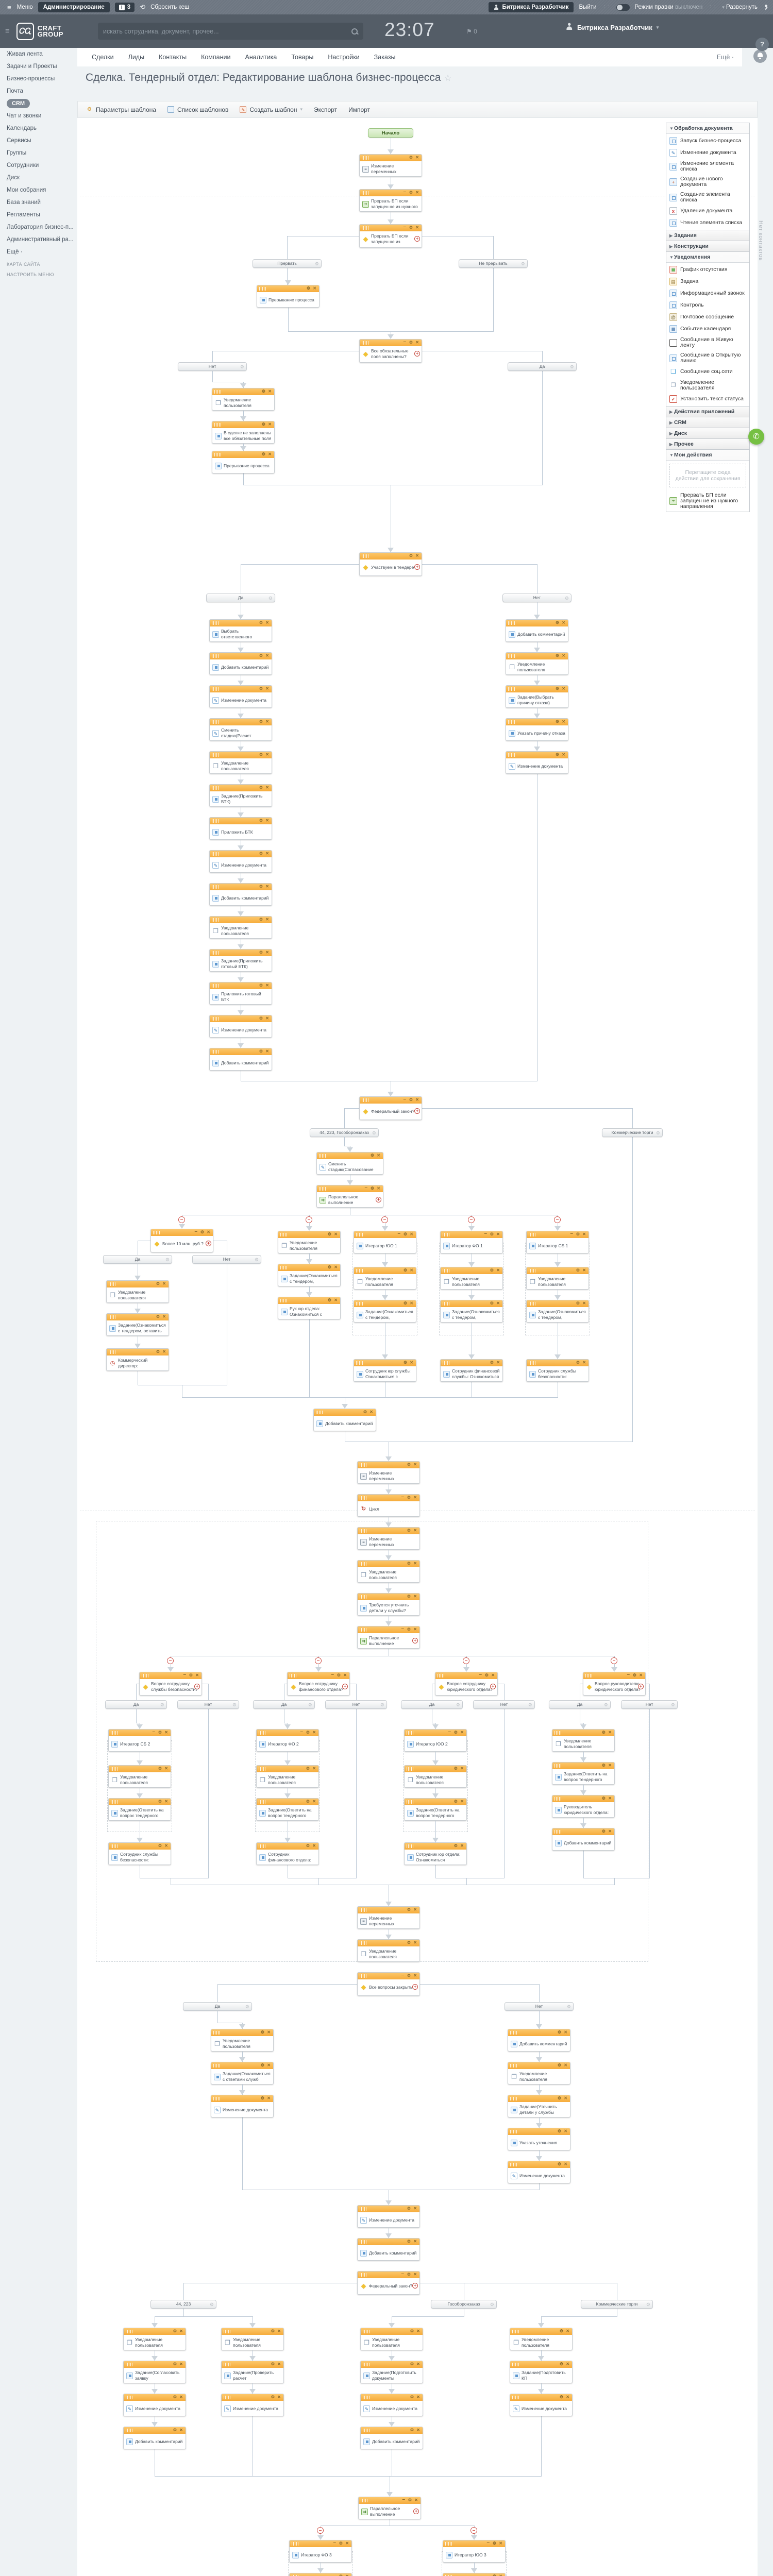 The width and height of the screenshot is (773, 2576). Describe the element at coordinates (390, 236) in the screenshot. I see `flow-activity-node: – ⚙ ✕ ◆ Прервать БП если запущен не из +` at that location.